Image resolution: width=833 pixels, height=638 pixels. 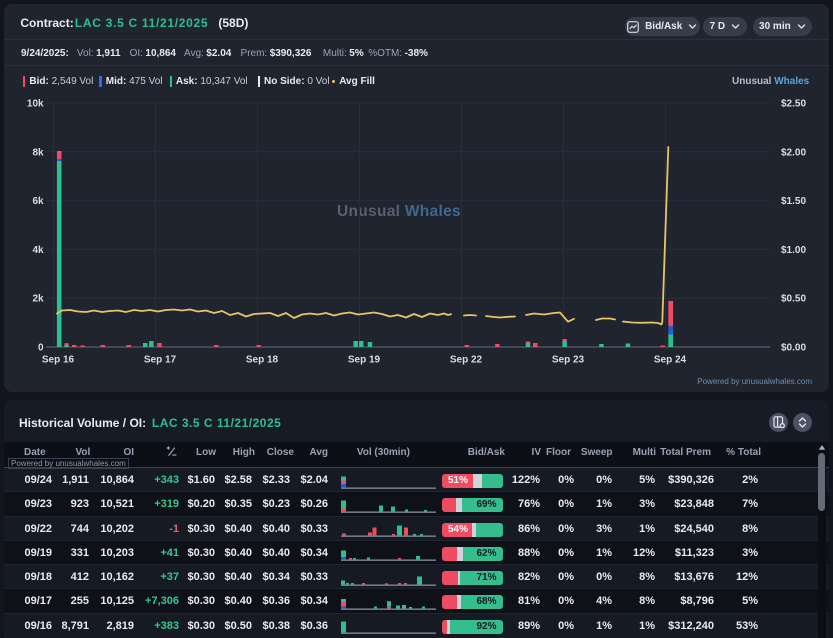 I want to click on svg-text: $1.00, so click(x=793, y=250).